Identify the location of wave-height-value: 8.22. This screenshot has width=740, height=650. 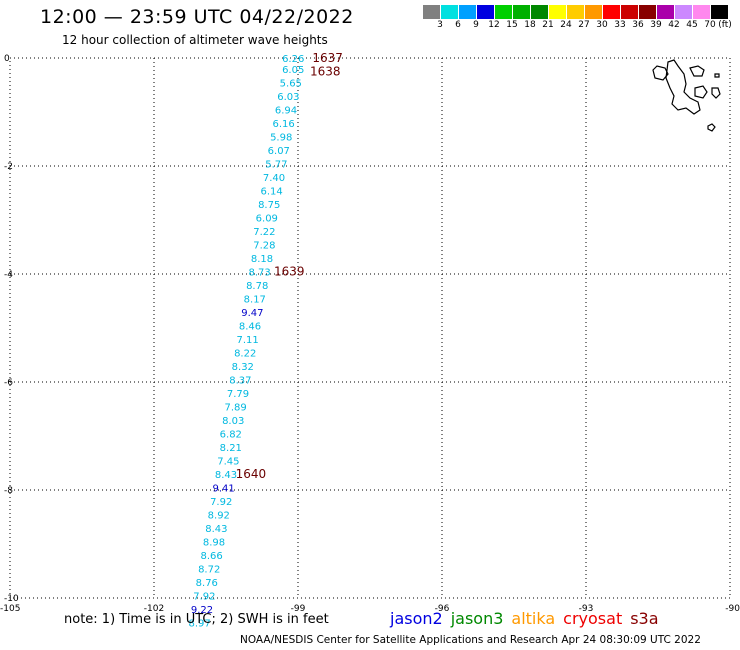
(245, 353).